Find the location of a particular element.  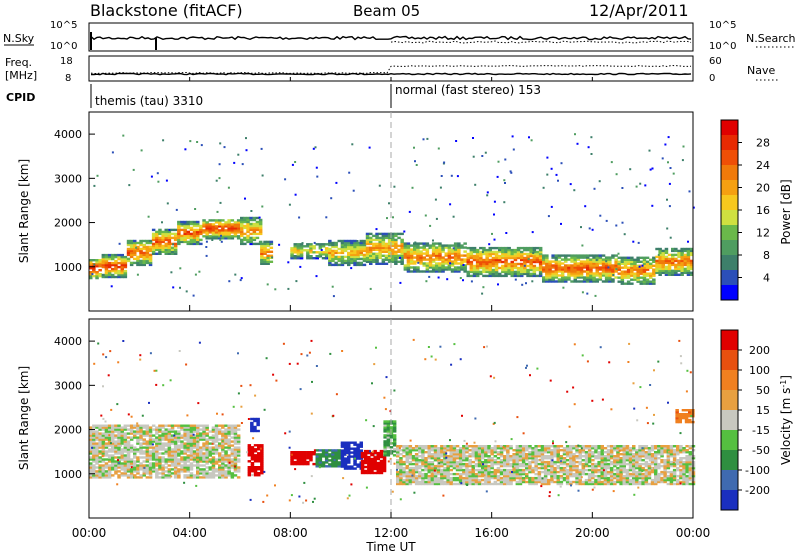

nsky-frame is located at coordinates (391, 37).